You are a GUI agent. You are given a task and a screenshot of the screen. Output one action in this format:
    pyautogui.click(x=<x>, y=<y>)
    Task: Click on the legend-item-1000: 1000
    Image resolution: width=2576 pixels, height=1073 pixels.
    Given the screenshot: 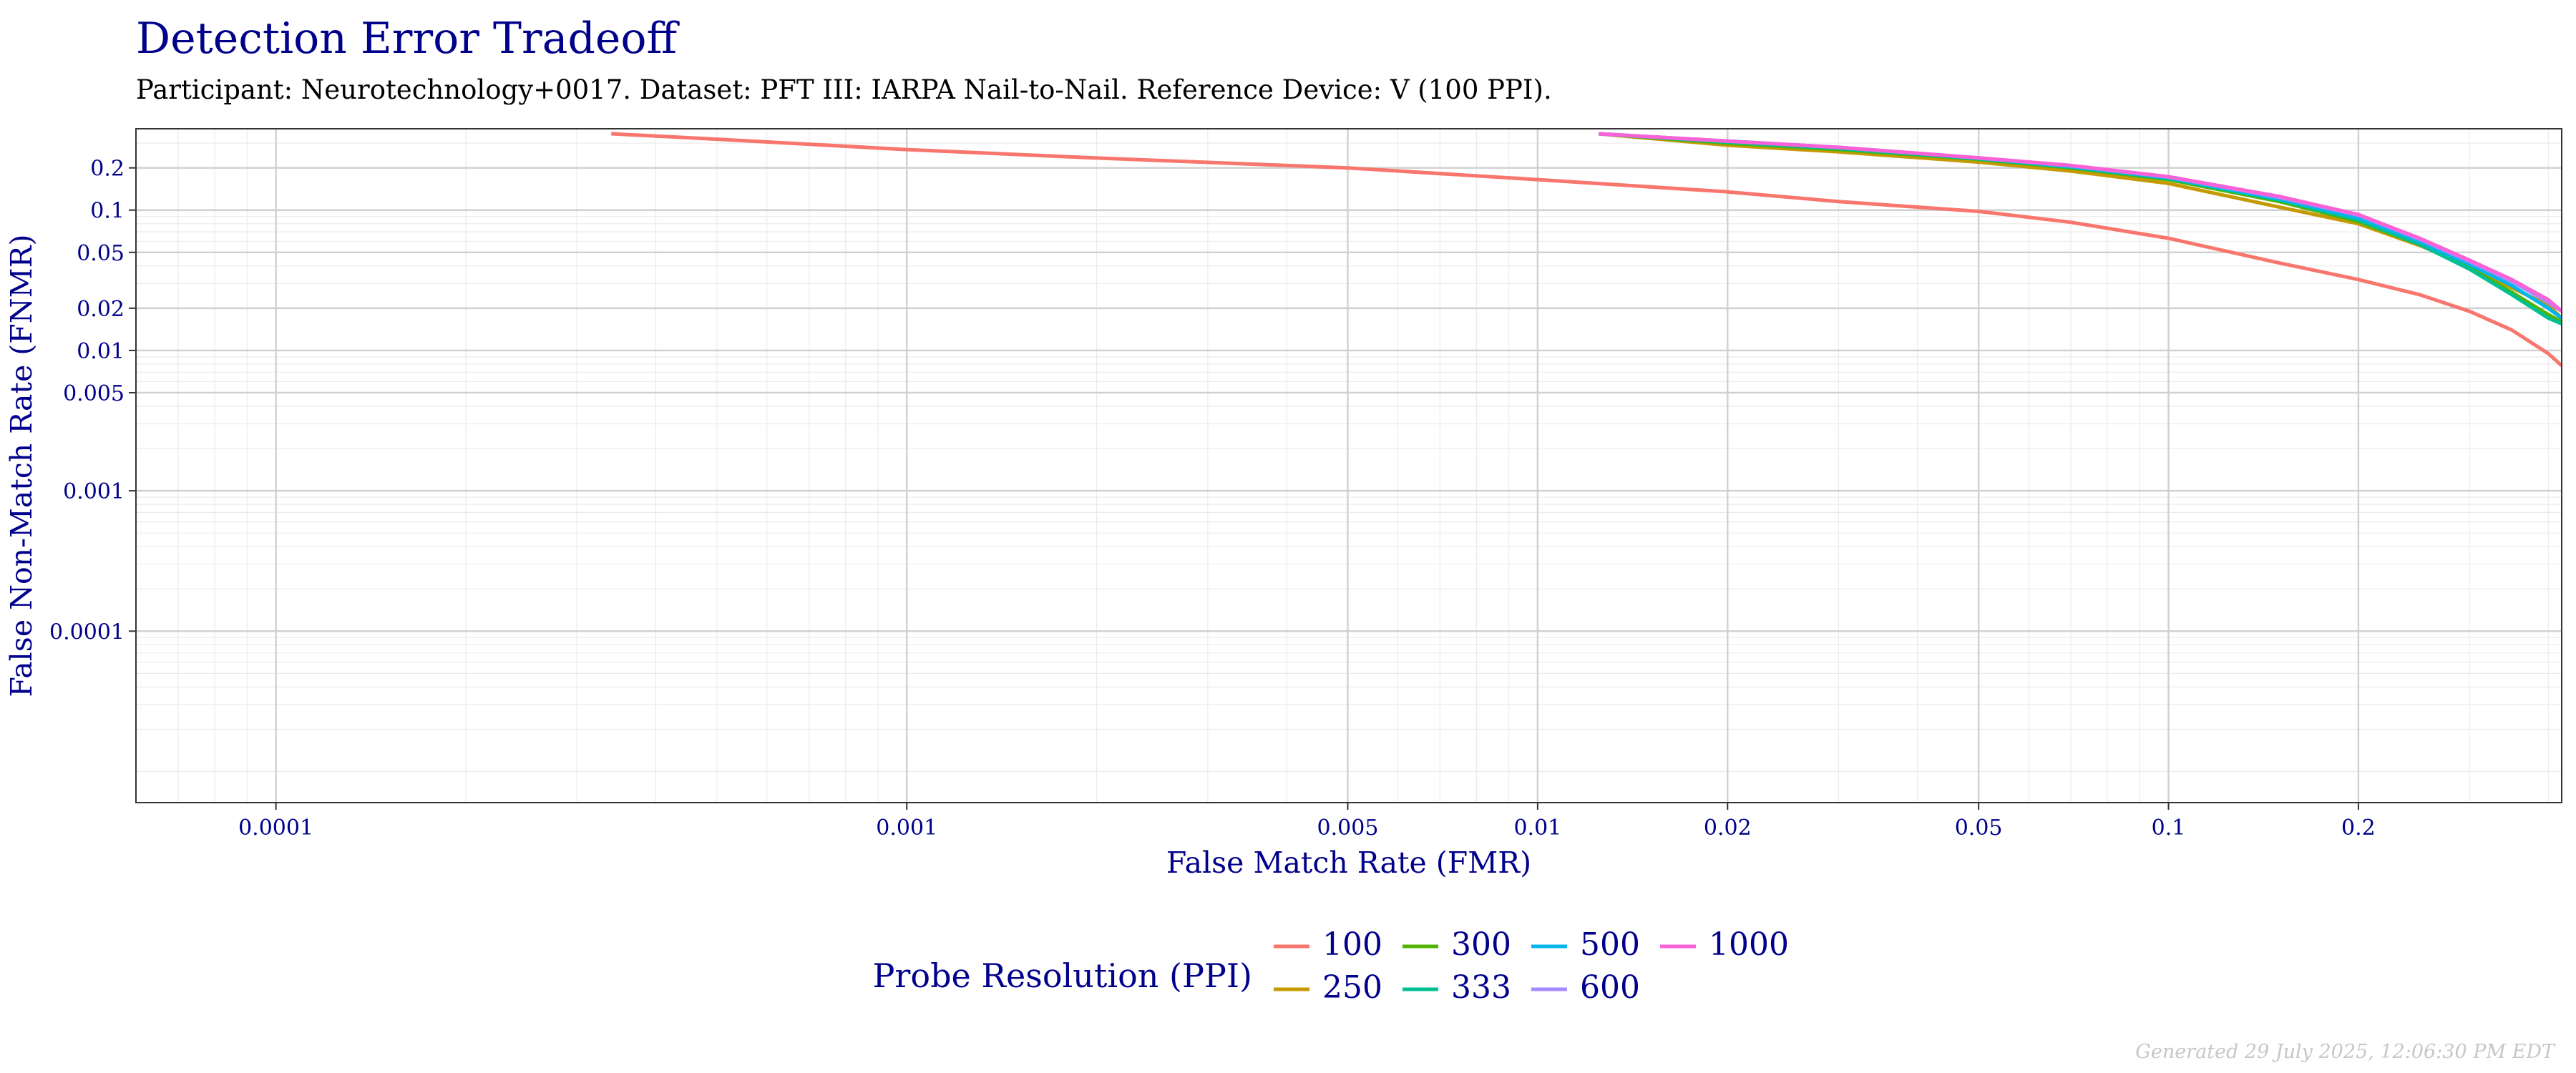 What is the action you would take?
    pyautogui.click(x=1724, y=945)
    